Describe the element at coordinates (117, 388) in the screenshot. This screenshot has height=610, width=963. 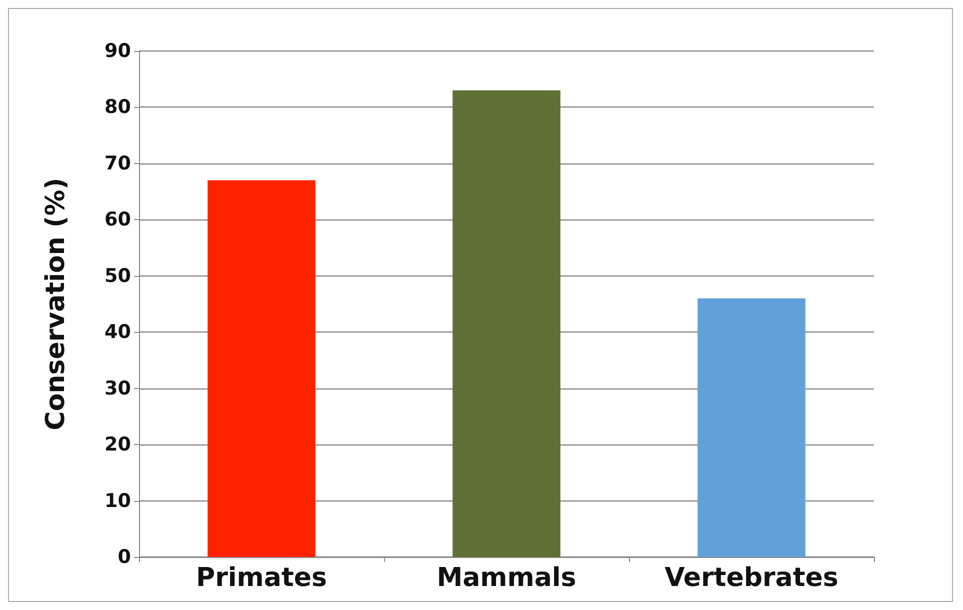
I see `y-tick-label: 30` at that location.